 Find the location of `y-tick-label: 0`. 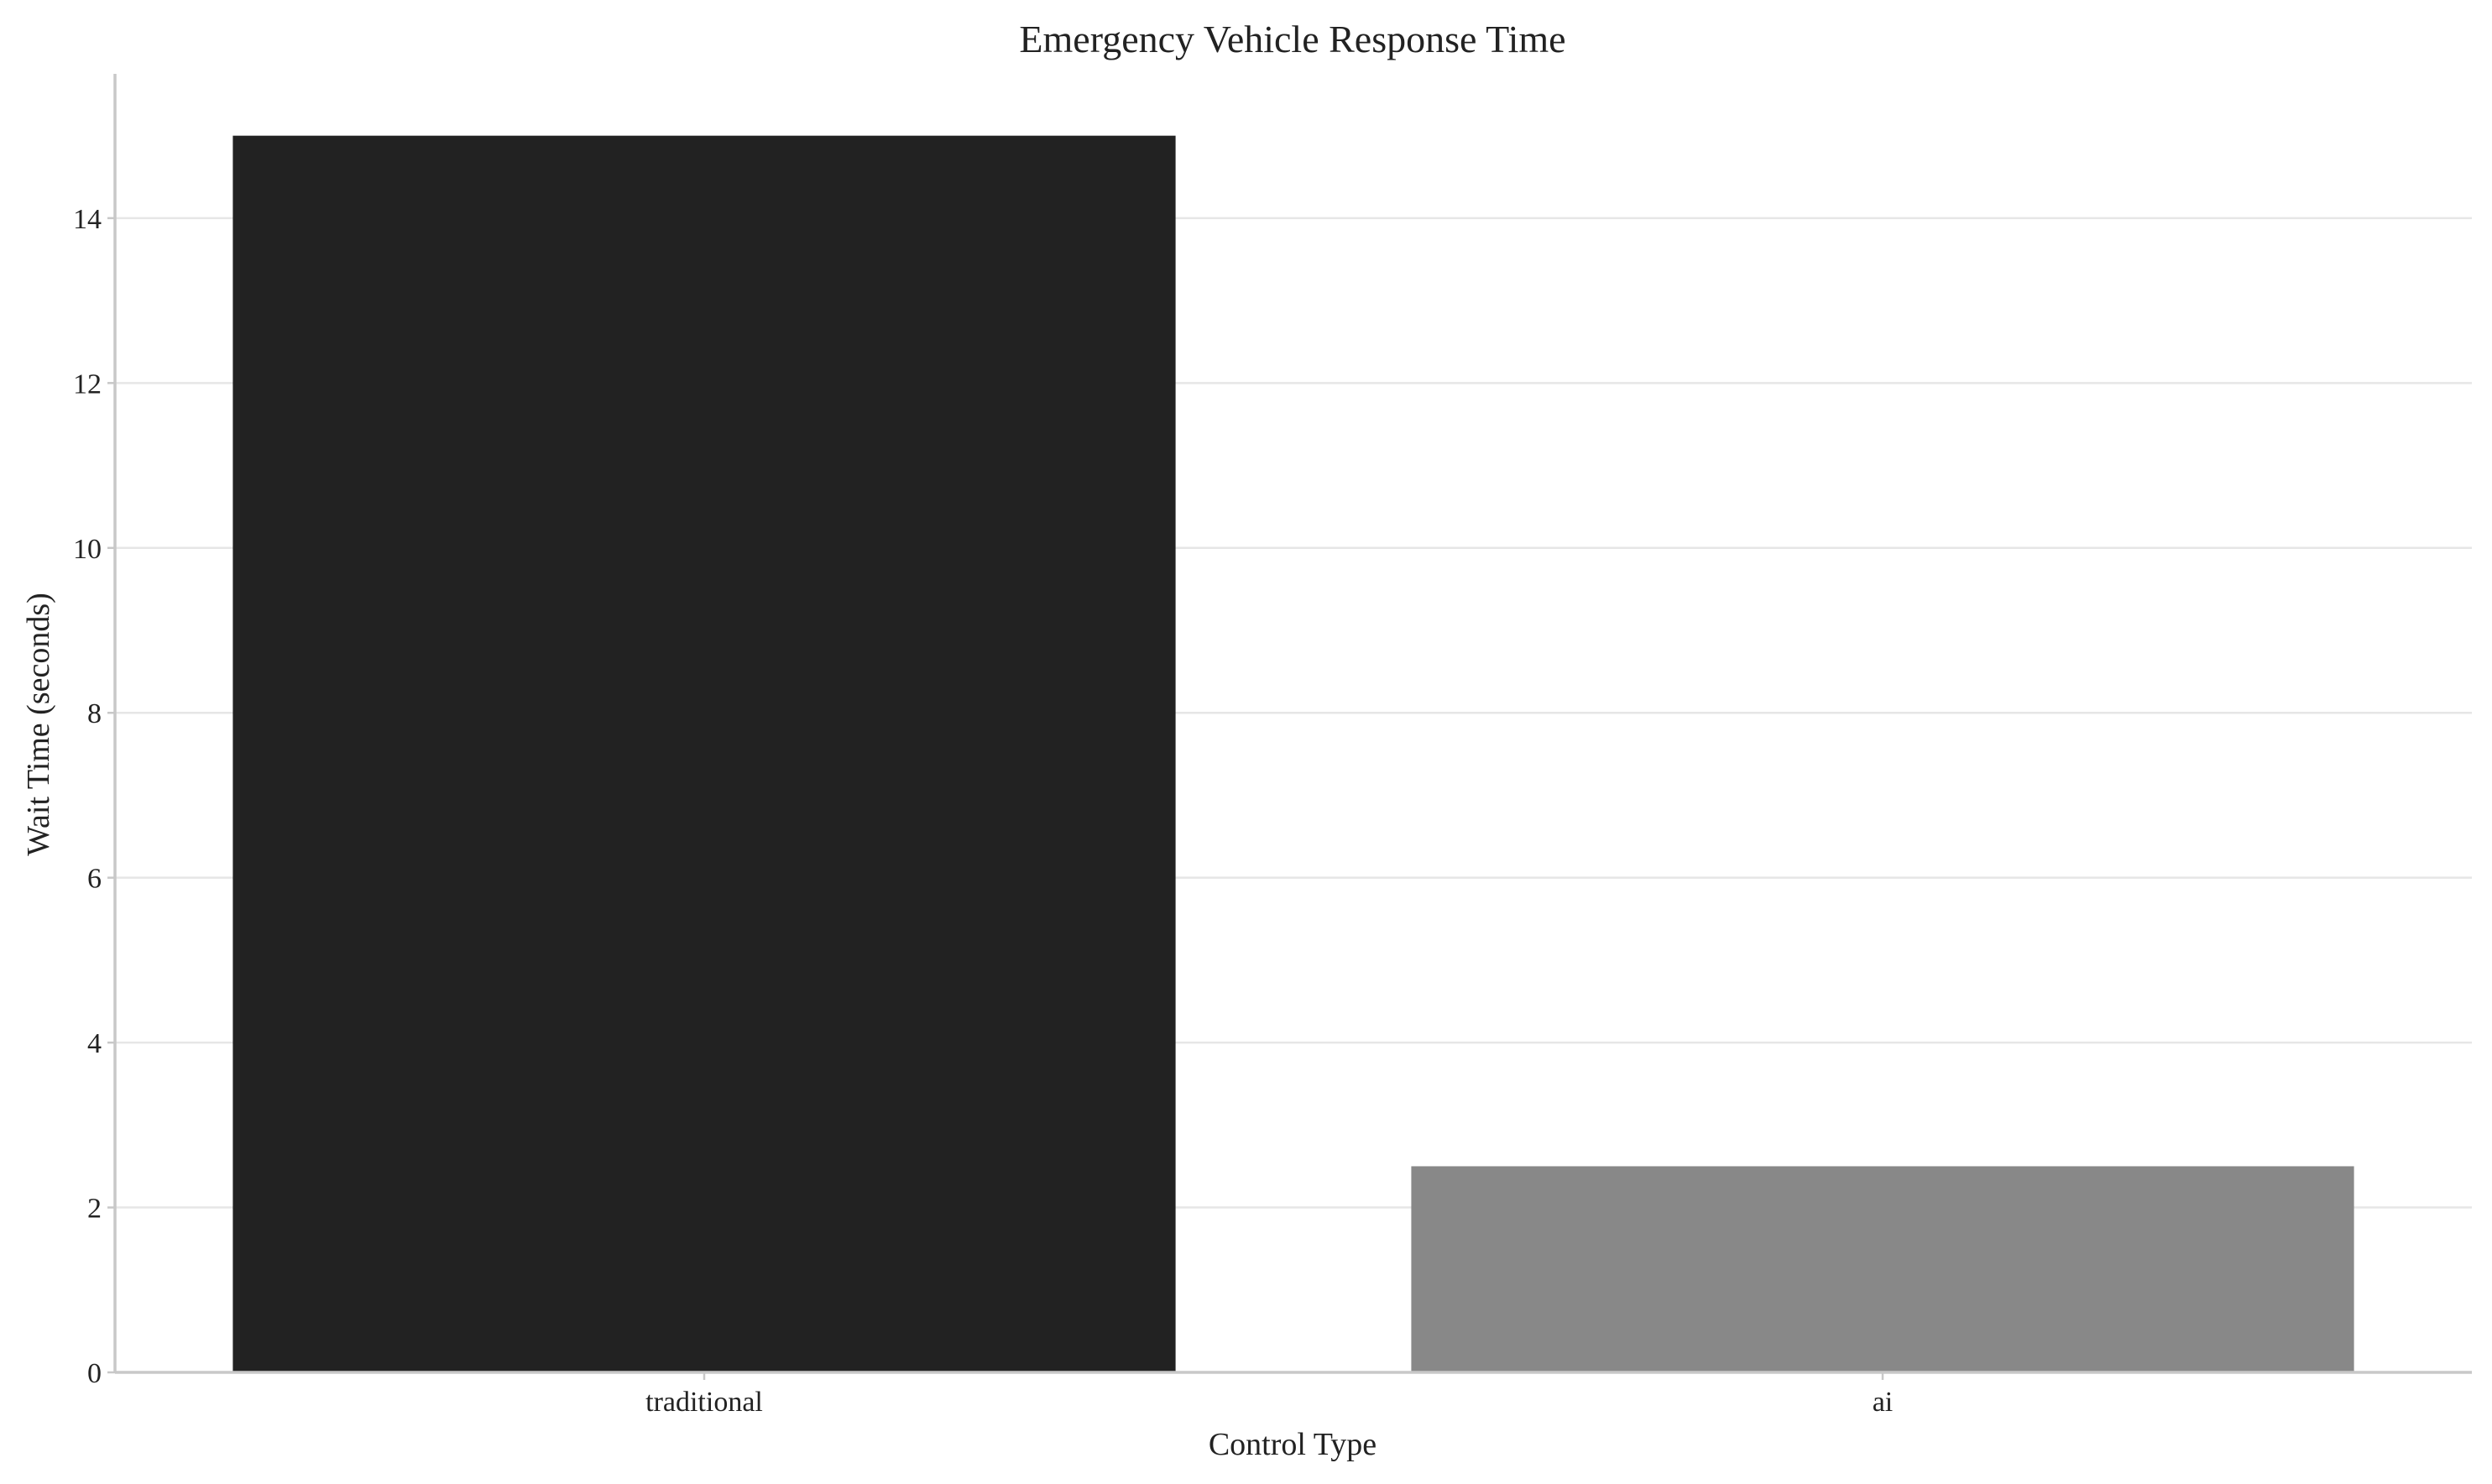

y-tick-label: 0 is located at coordinates (94, 1373).